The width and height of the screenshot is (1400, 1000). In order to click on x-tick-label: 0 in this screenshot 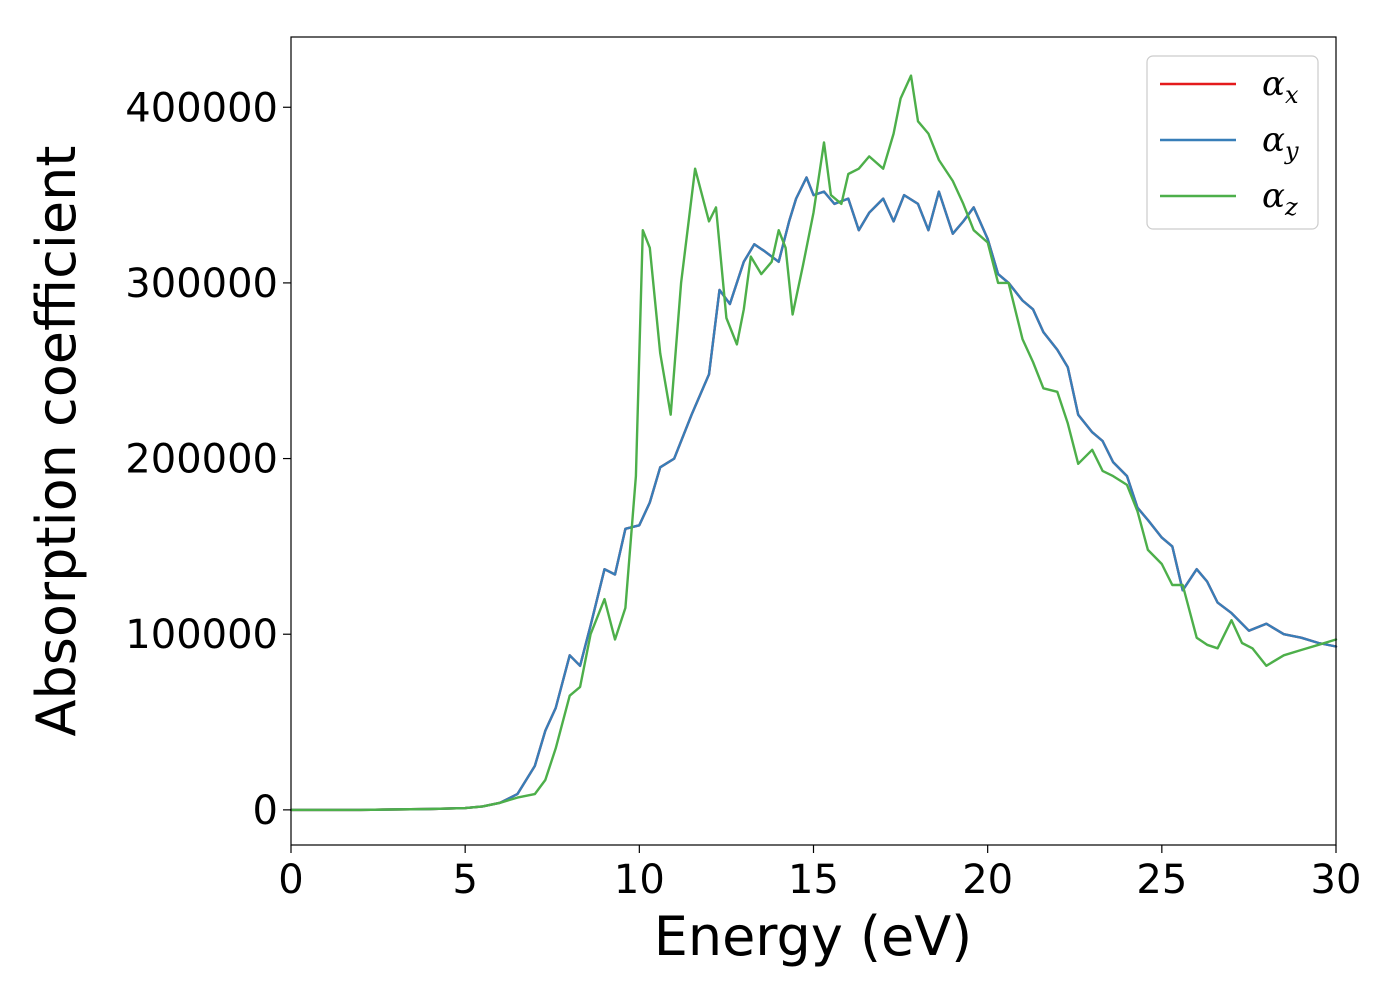, I will do `click(290, 880)`.